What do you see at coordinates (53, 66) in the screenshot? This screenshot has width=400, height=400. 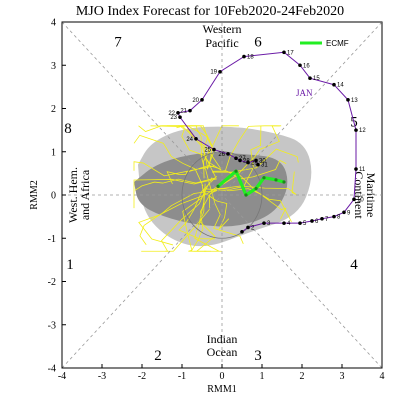 I see `y-tick-label: 3` at bounding box center [53, 66].